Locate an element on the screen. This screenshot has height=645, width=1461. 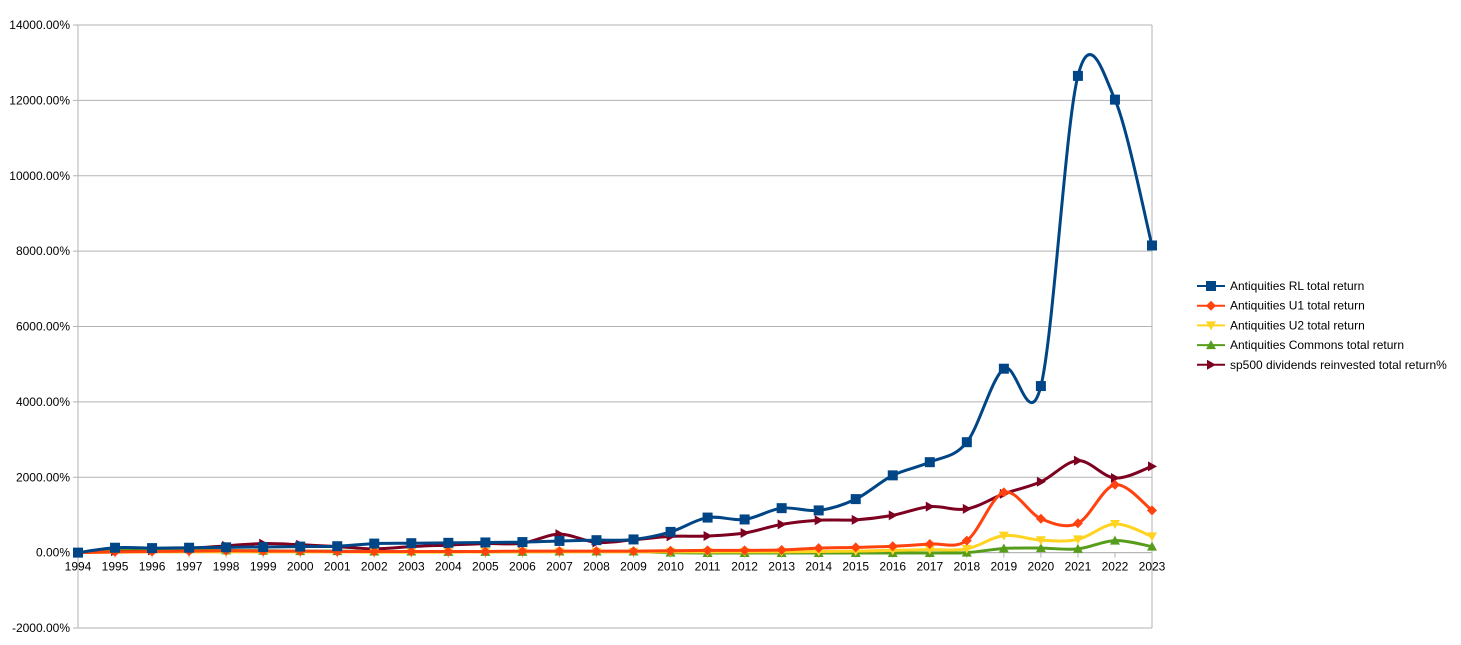
x-tick-label: 2010 is located at coordinates (670, 567).